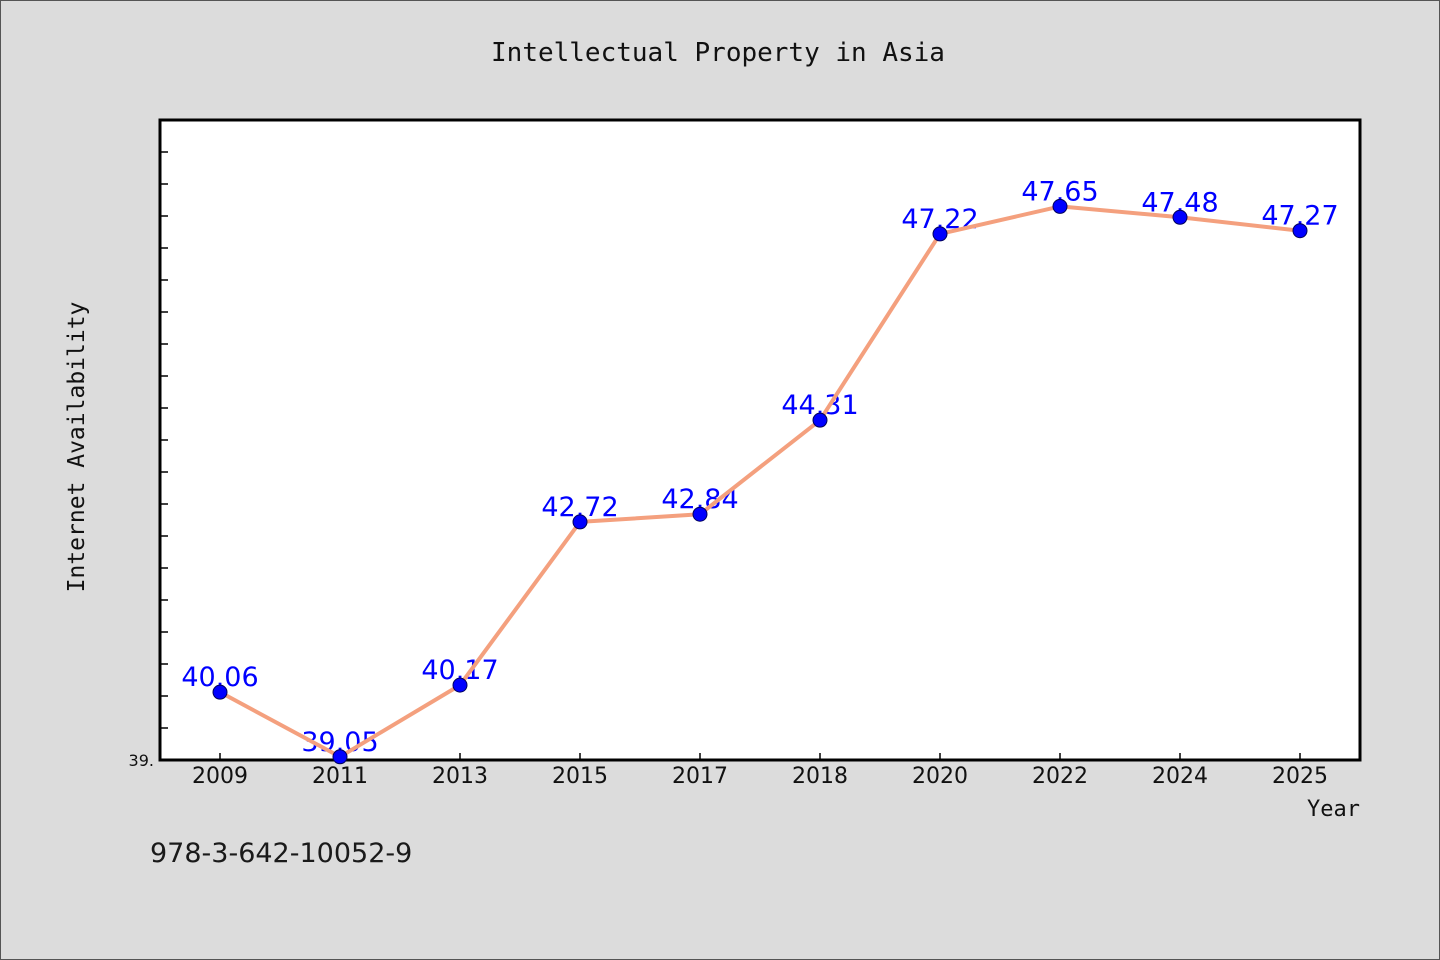 The height and width of the screenshot is (960, 1440). I want to click on x-tick-label: 2025, so click(1300, 776).